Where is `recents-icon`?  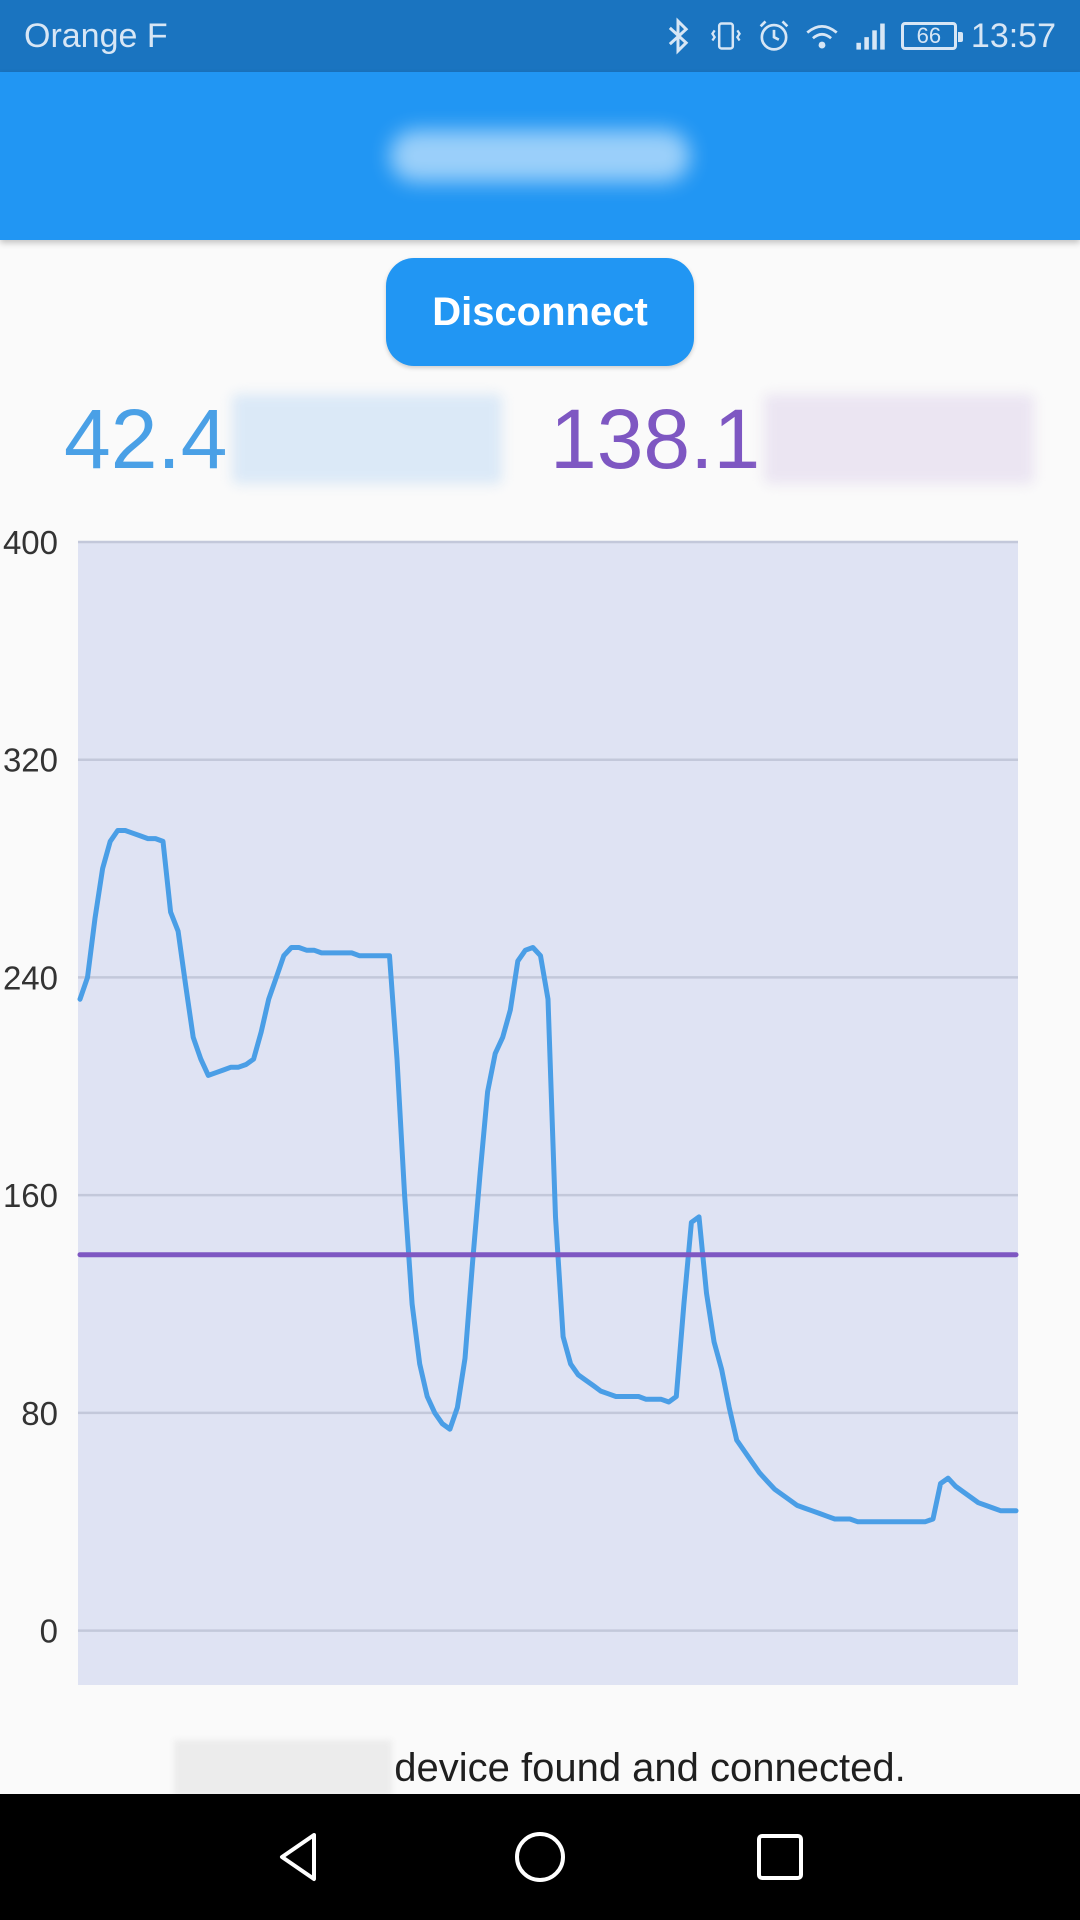 recents-icon is located at coordinates (780, 1857).